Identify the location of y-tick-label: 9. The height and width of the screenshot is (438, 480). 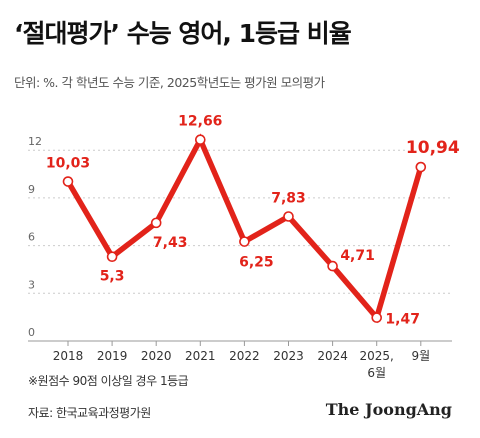
(31, 189).